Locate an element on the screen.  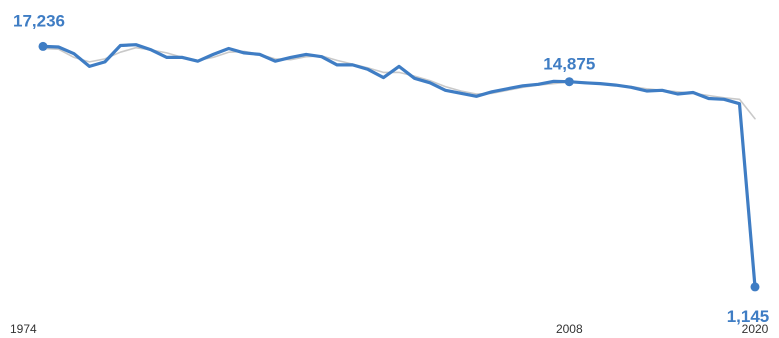
x-tick-label-2008: 2008 is located at coordinates (569, 329).